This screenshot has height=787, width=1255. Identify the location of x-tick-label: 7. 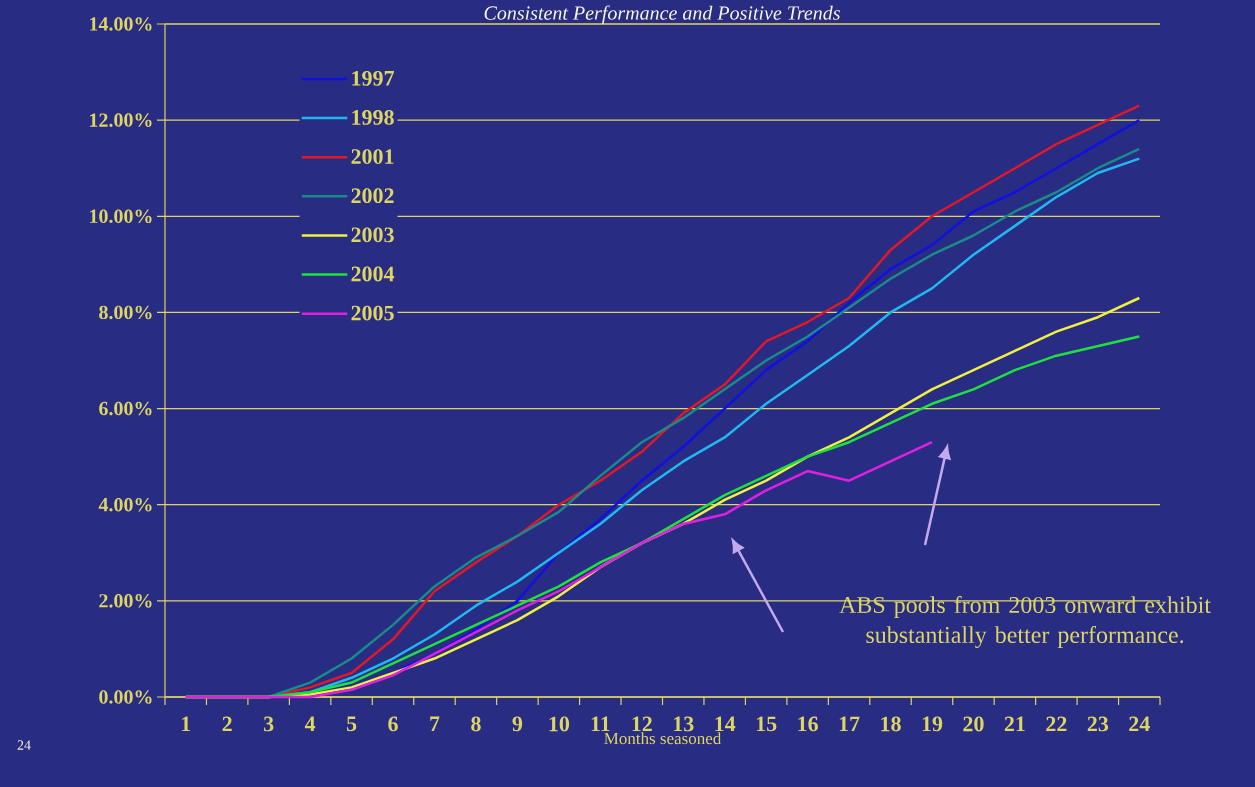
(435, 723).